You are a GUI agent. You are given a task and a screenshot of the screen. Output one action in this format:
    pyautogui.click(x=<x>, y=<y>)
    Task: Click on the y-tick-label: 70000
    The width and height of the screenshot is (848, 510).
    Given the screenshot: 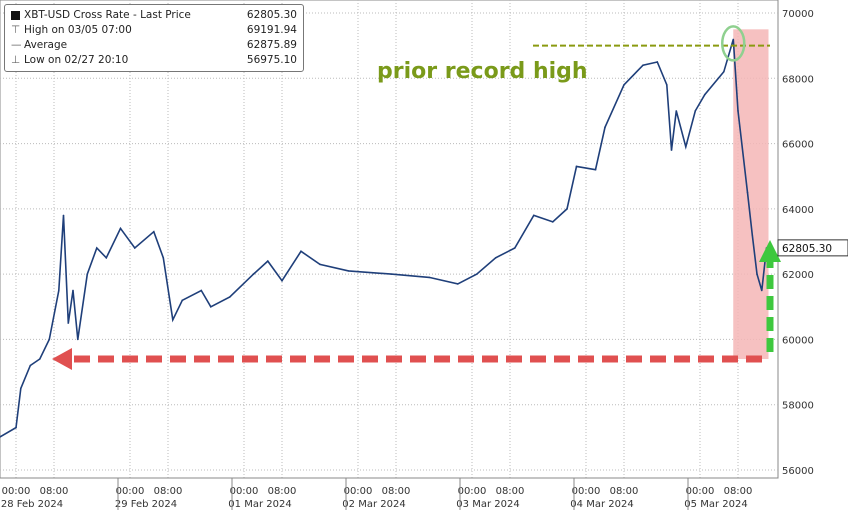 What is the action you would take?
    pyautogui.click(x=798, y=14)
    